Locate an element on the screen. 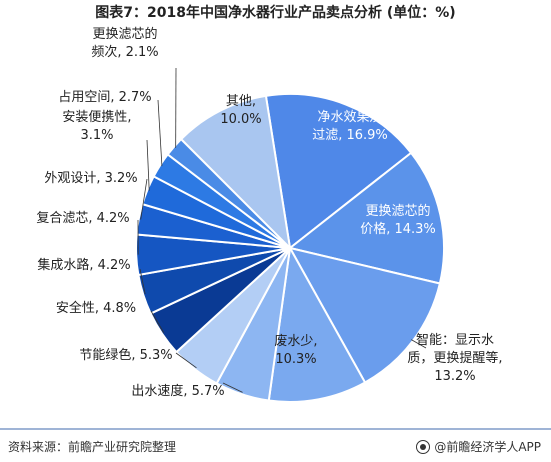  slice-label: 集成水路, 4.2% is located at coordinates (83, 265).